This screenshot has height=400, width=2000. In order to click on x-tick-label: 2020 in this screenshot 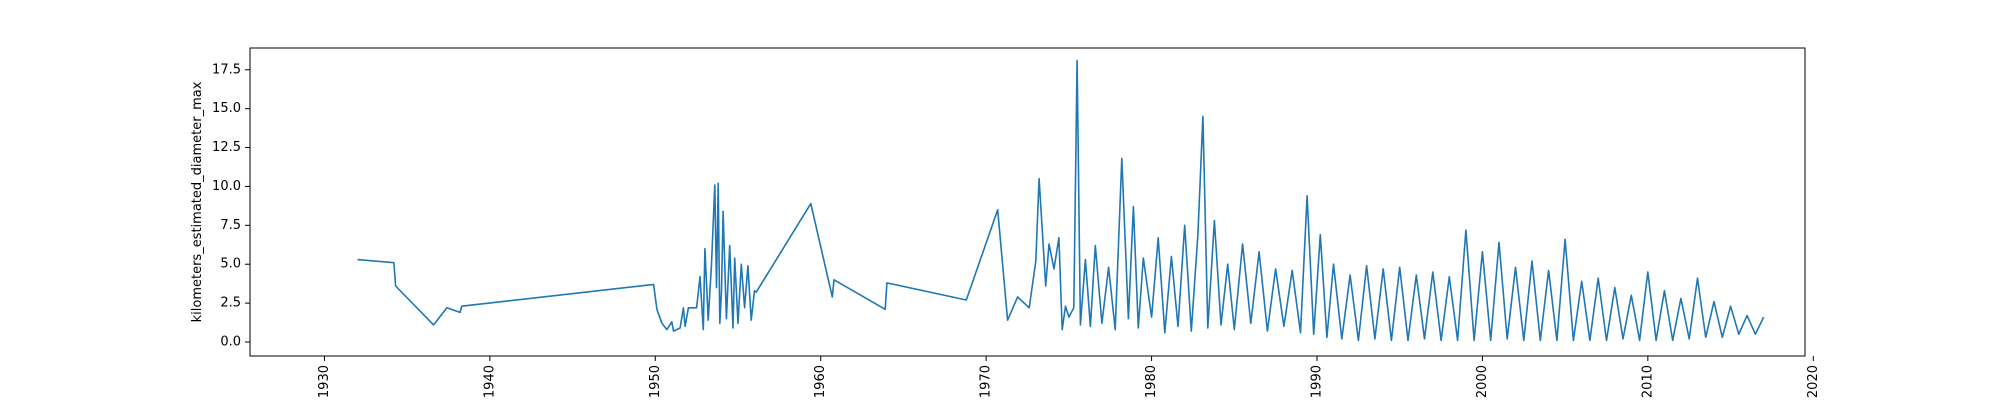, I will do `click(1813, 381)`.